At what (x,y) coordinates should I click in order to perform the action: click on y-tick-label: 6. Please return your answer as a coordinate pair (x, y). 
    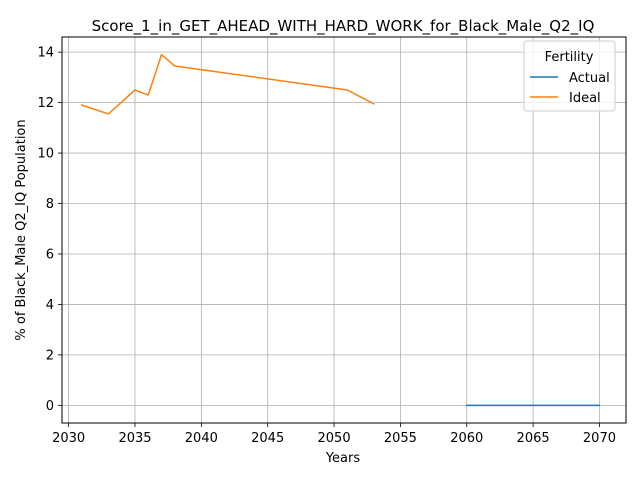
    Looking at the image, I should click on (50, 254).